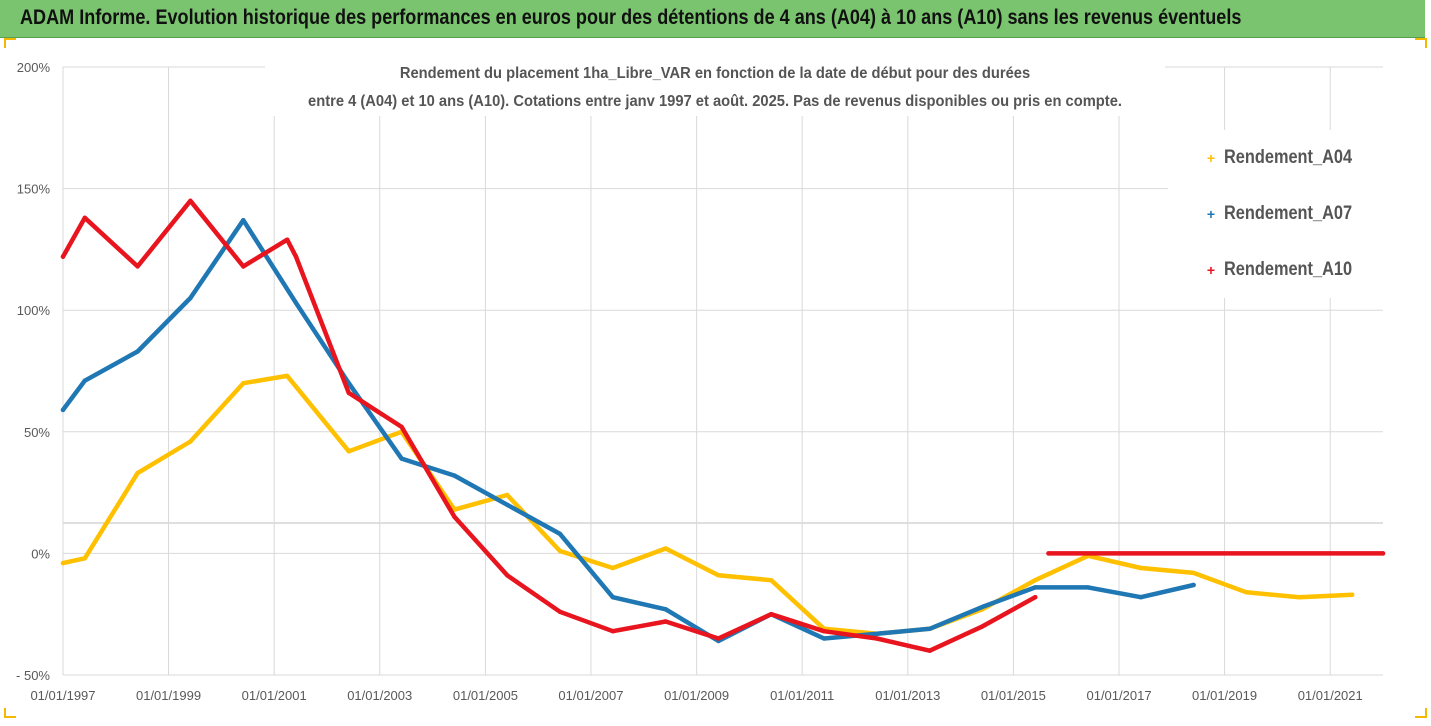 This screenshot has height=726, width=1431. What do you see at coordinates (34, 189) in the screenshot?
I see `y-tick-label: 150%` at bounding box center [34, 189].